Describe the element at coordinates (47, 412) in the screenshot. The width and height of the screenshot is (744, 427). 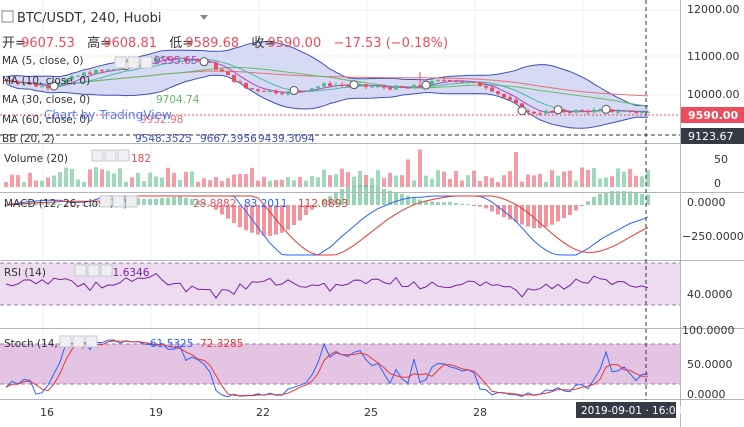
I see `time-tick: 16` at that location.